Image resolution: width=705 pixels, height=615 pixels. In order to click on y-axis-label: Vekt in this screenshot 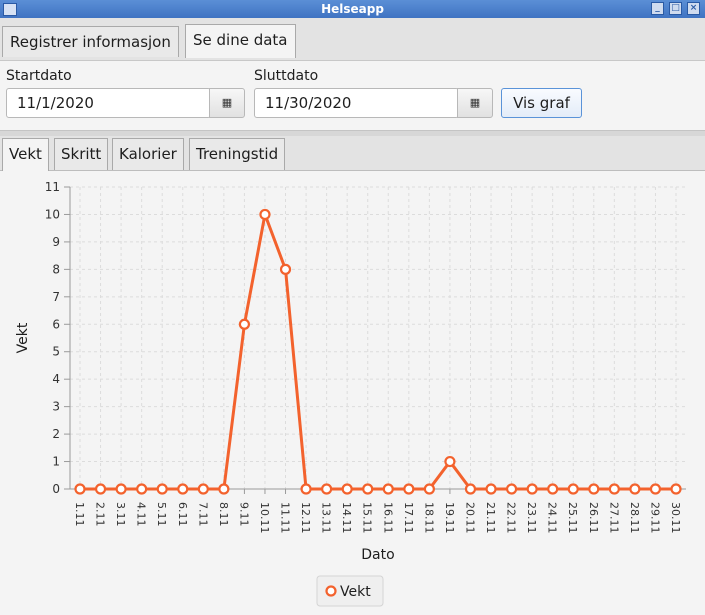, I will do `click(23, 337)`.